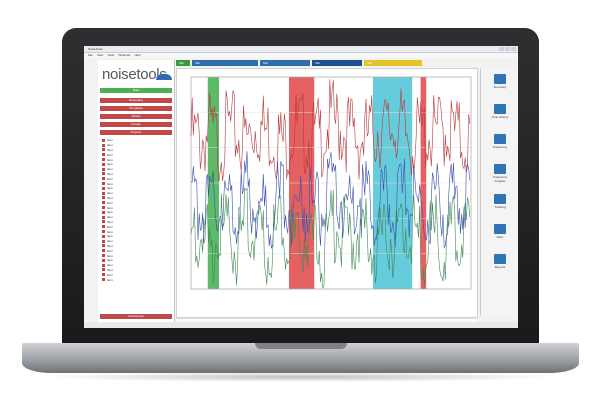 The image size is (601, 400). What do you see at coordinates (136, 108) in the screenshot?
I see `section-templates: Templates` at bounding box center [136, 108].